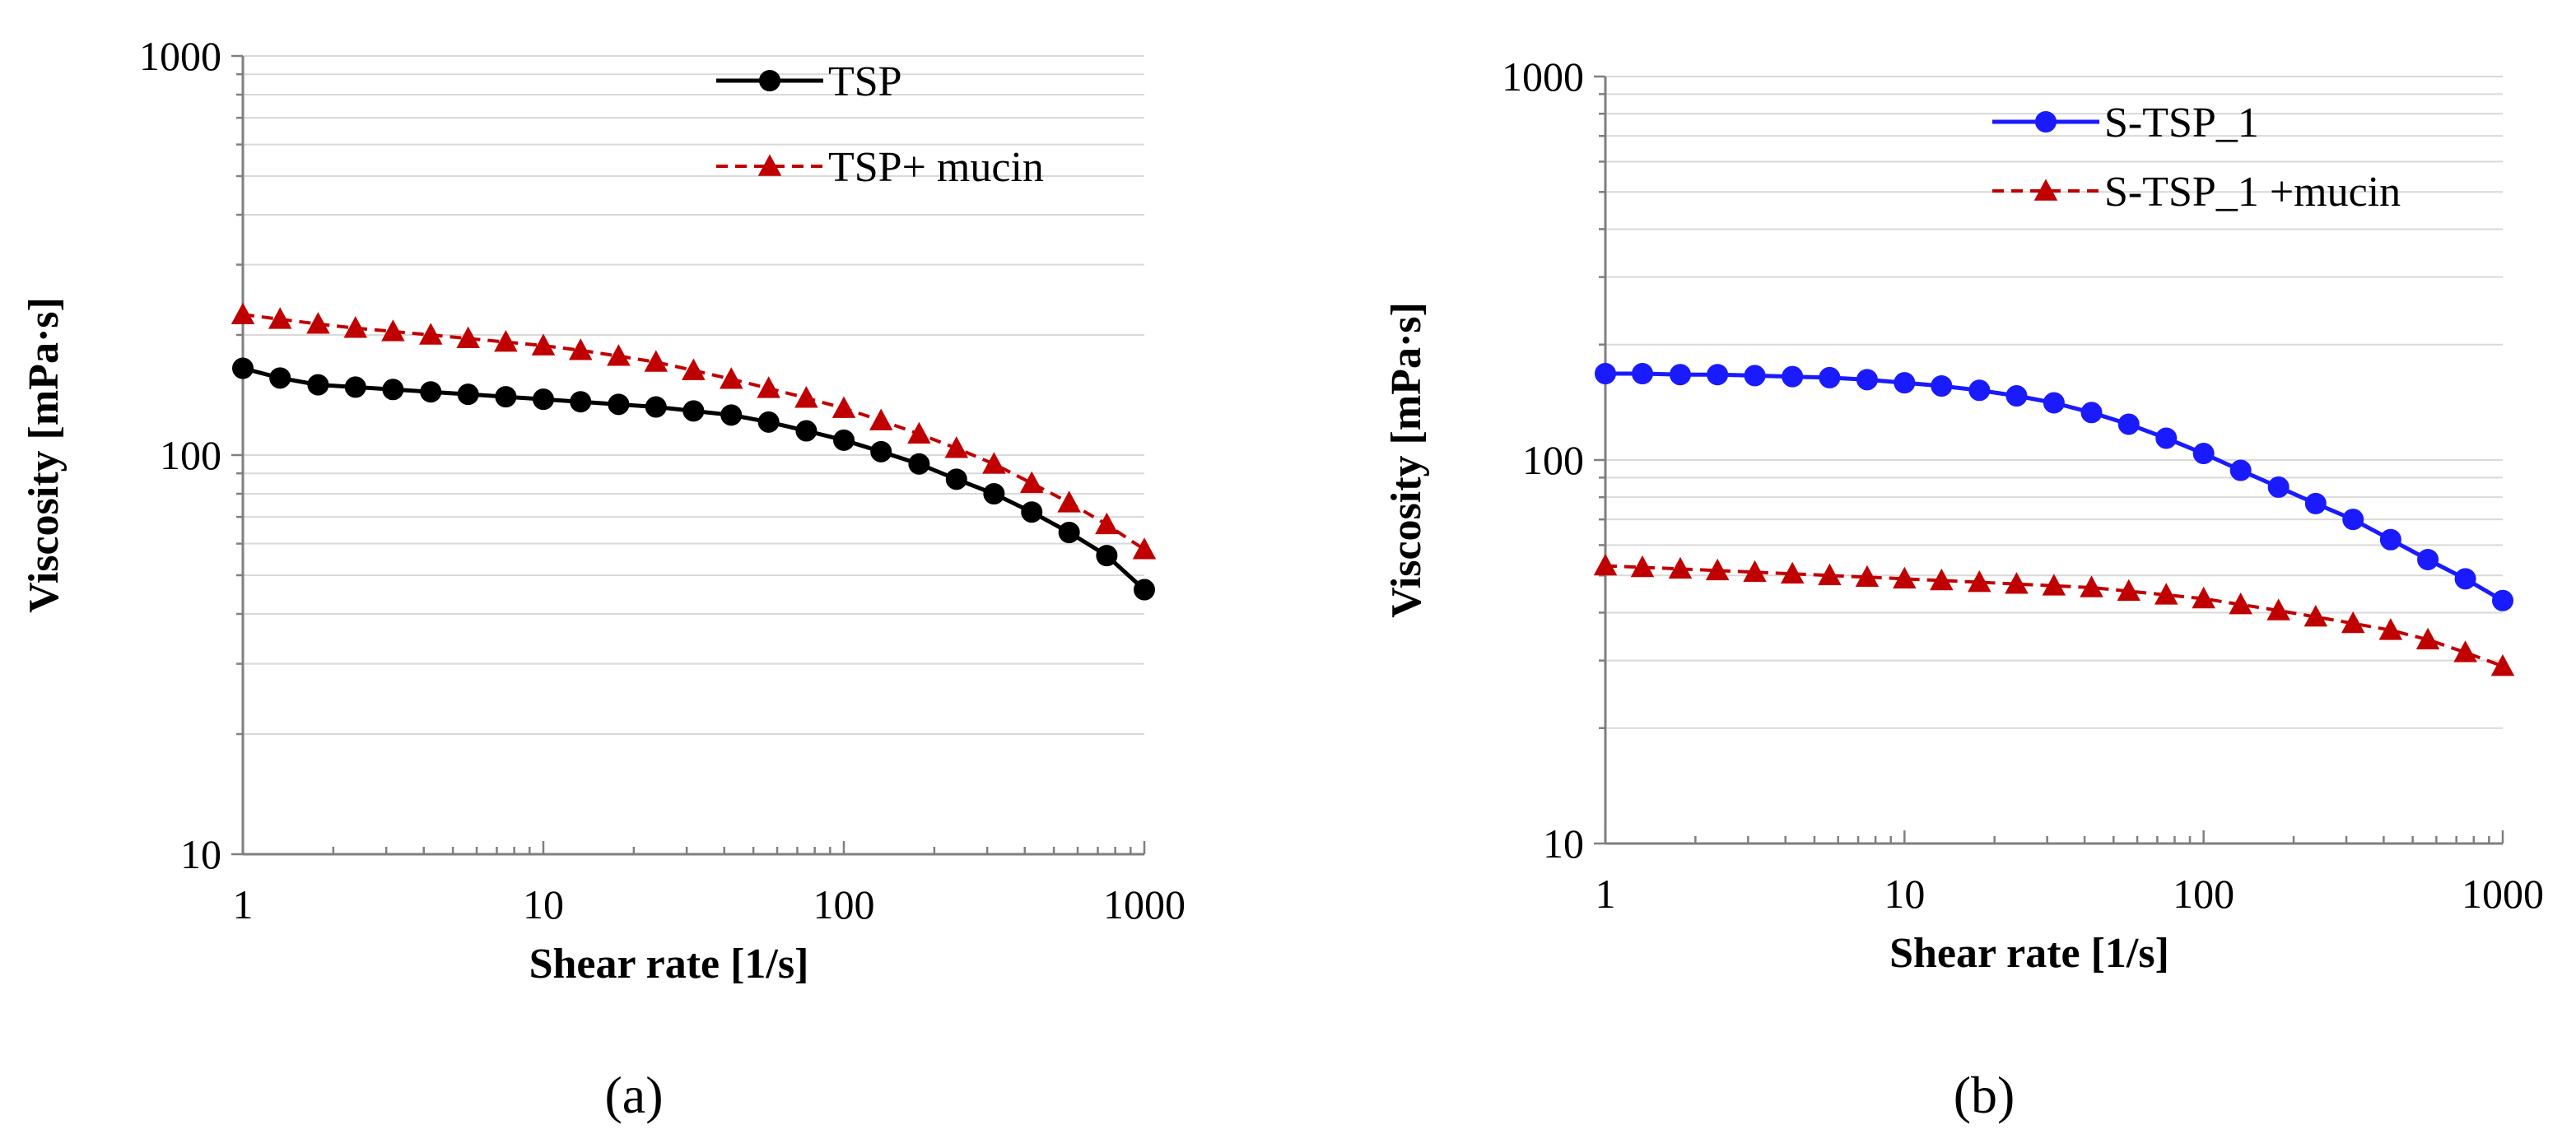  I want to click on legend-marker, so click(769, 165).